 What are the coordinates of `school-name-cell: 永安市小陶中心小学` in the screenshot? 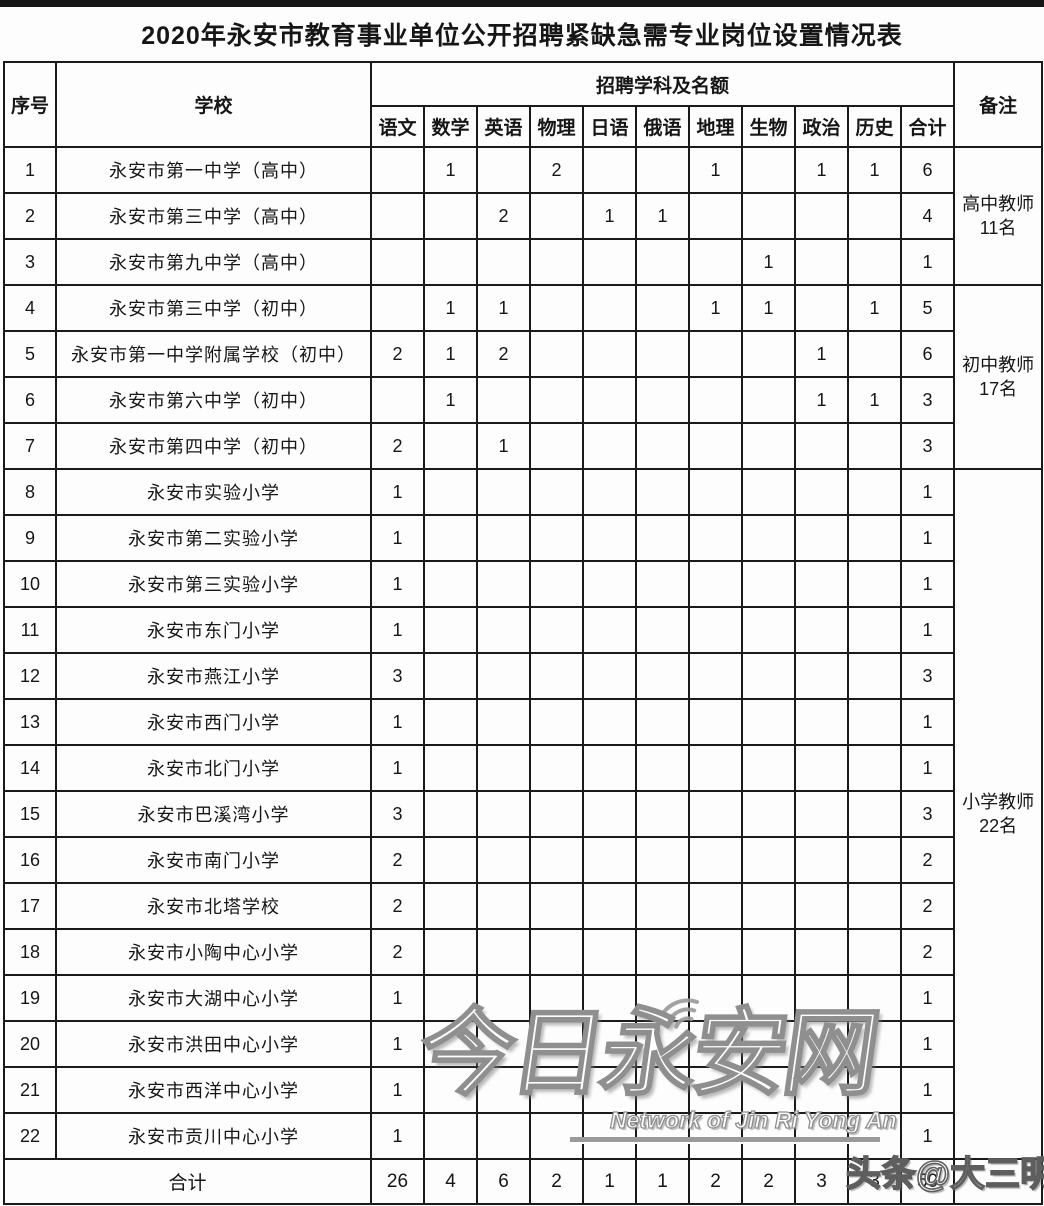 It's located at (213, 952).